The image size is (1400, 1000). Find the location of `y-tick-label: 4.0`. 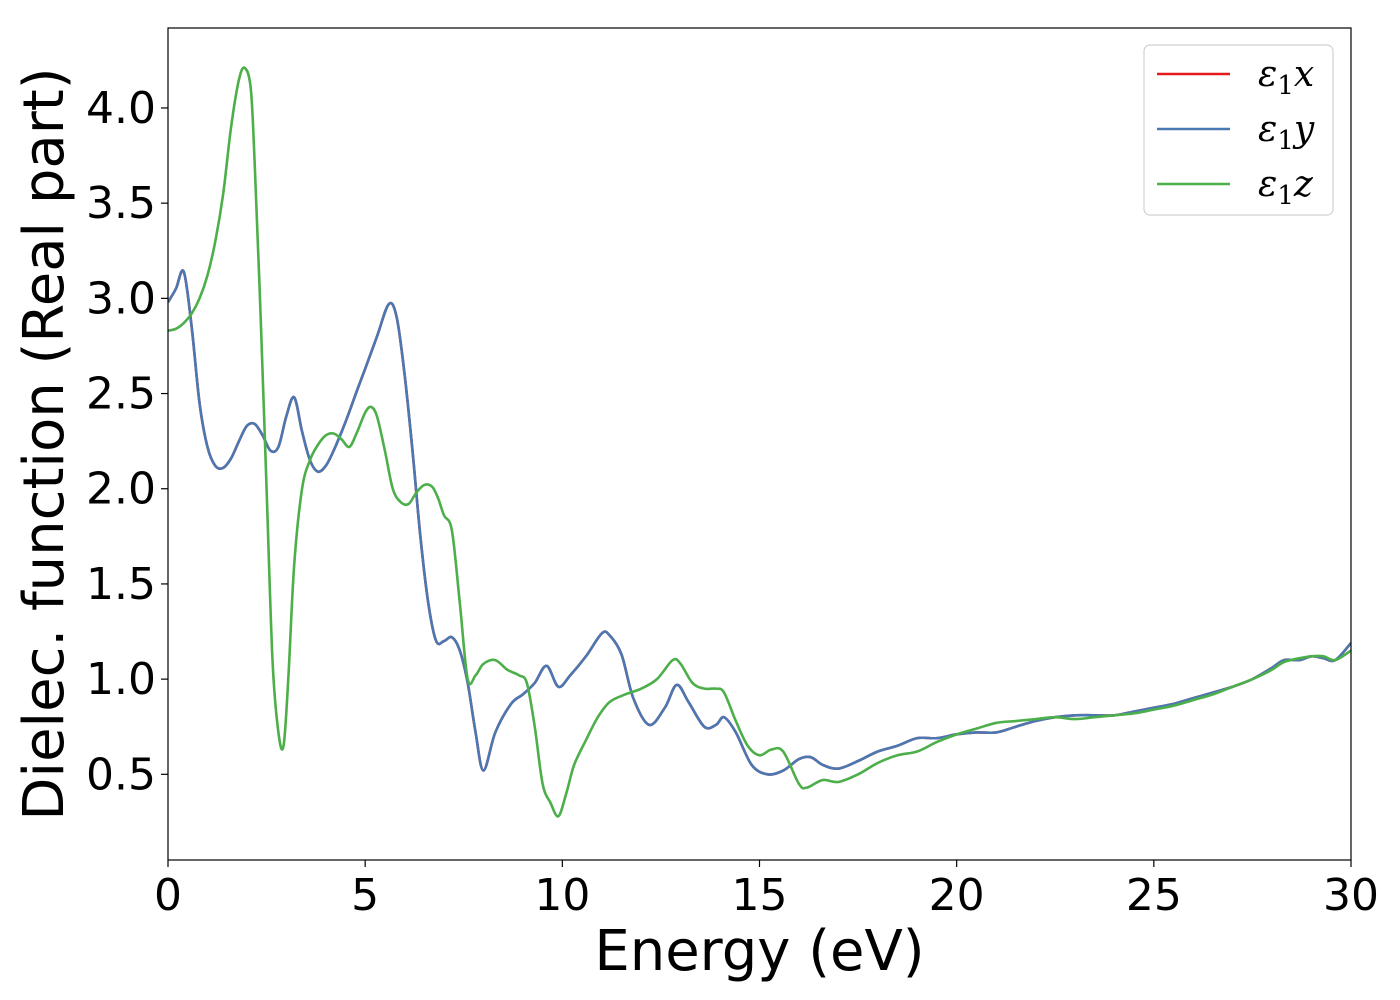

y-tick-label: 4.0 is located at coordinates (121, 108).